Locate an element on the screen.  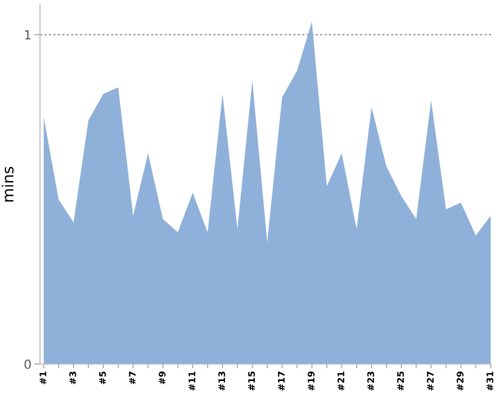
x-tick-label: #17 is located at coordinates (281, 381).